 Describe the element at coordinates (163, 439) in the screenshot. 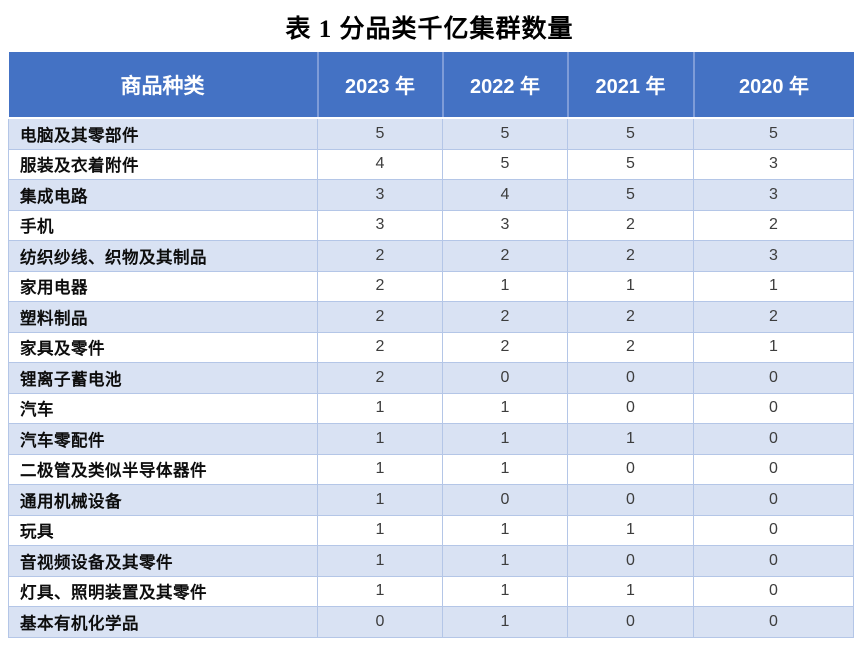

I see `category-cell: 汽车零配件` at that location.